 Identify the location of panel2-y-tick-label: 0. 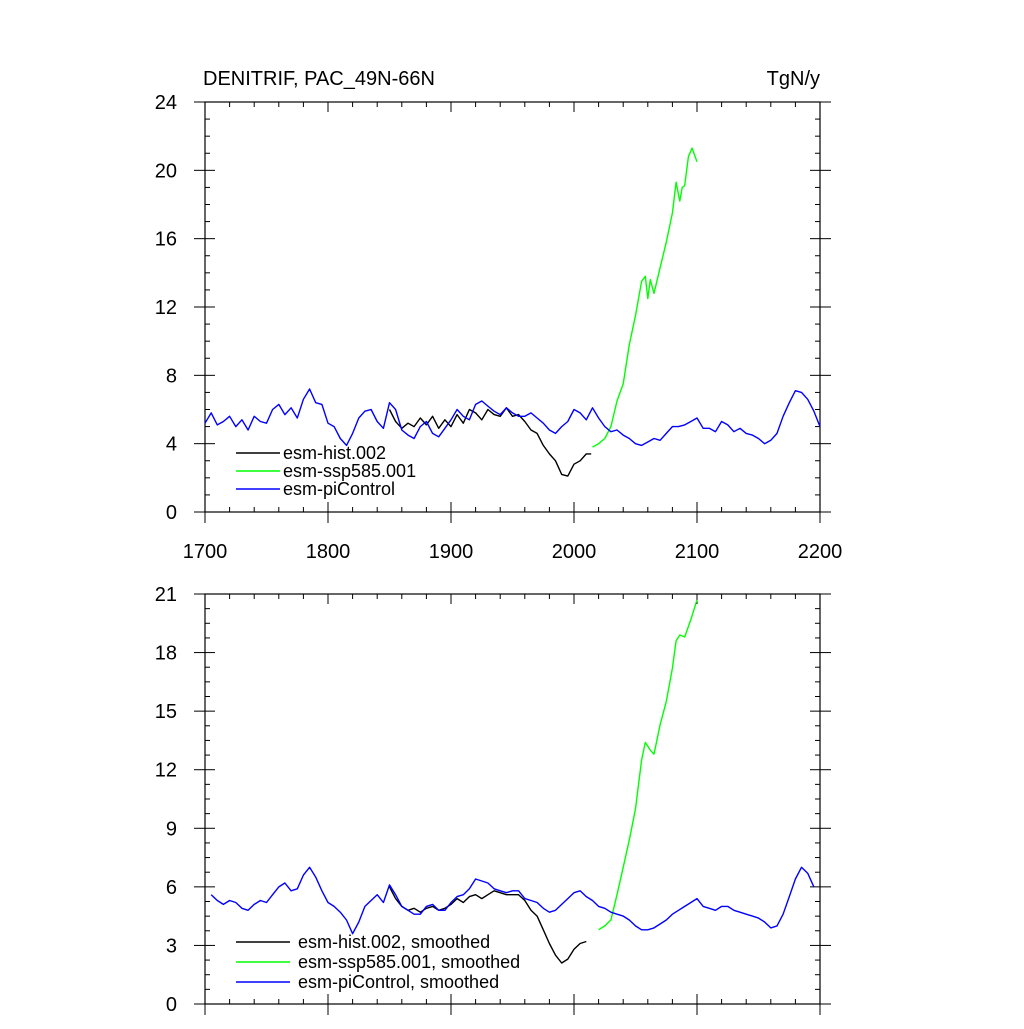
(171, 1005).